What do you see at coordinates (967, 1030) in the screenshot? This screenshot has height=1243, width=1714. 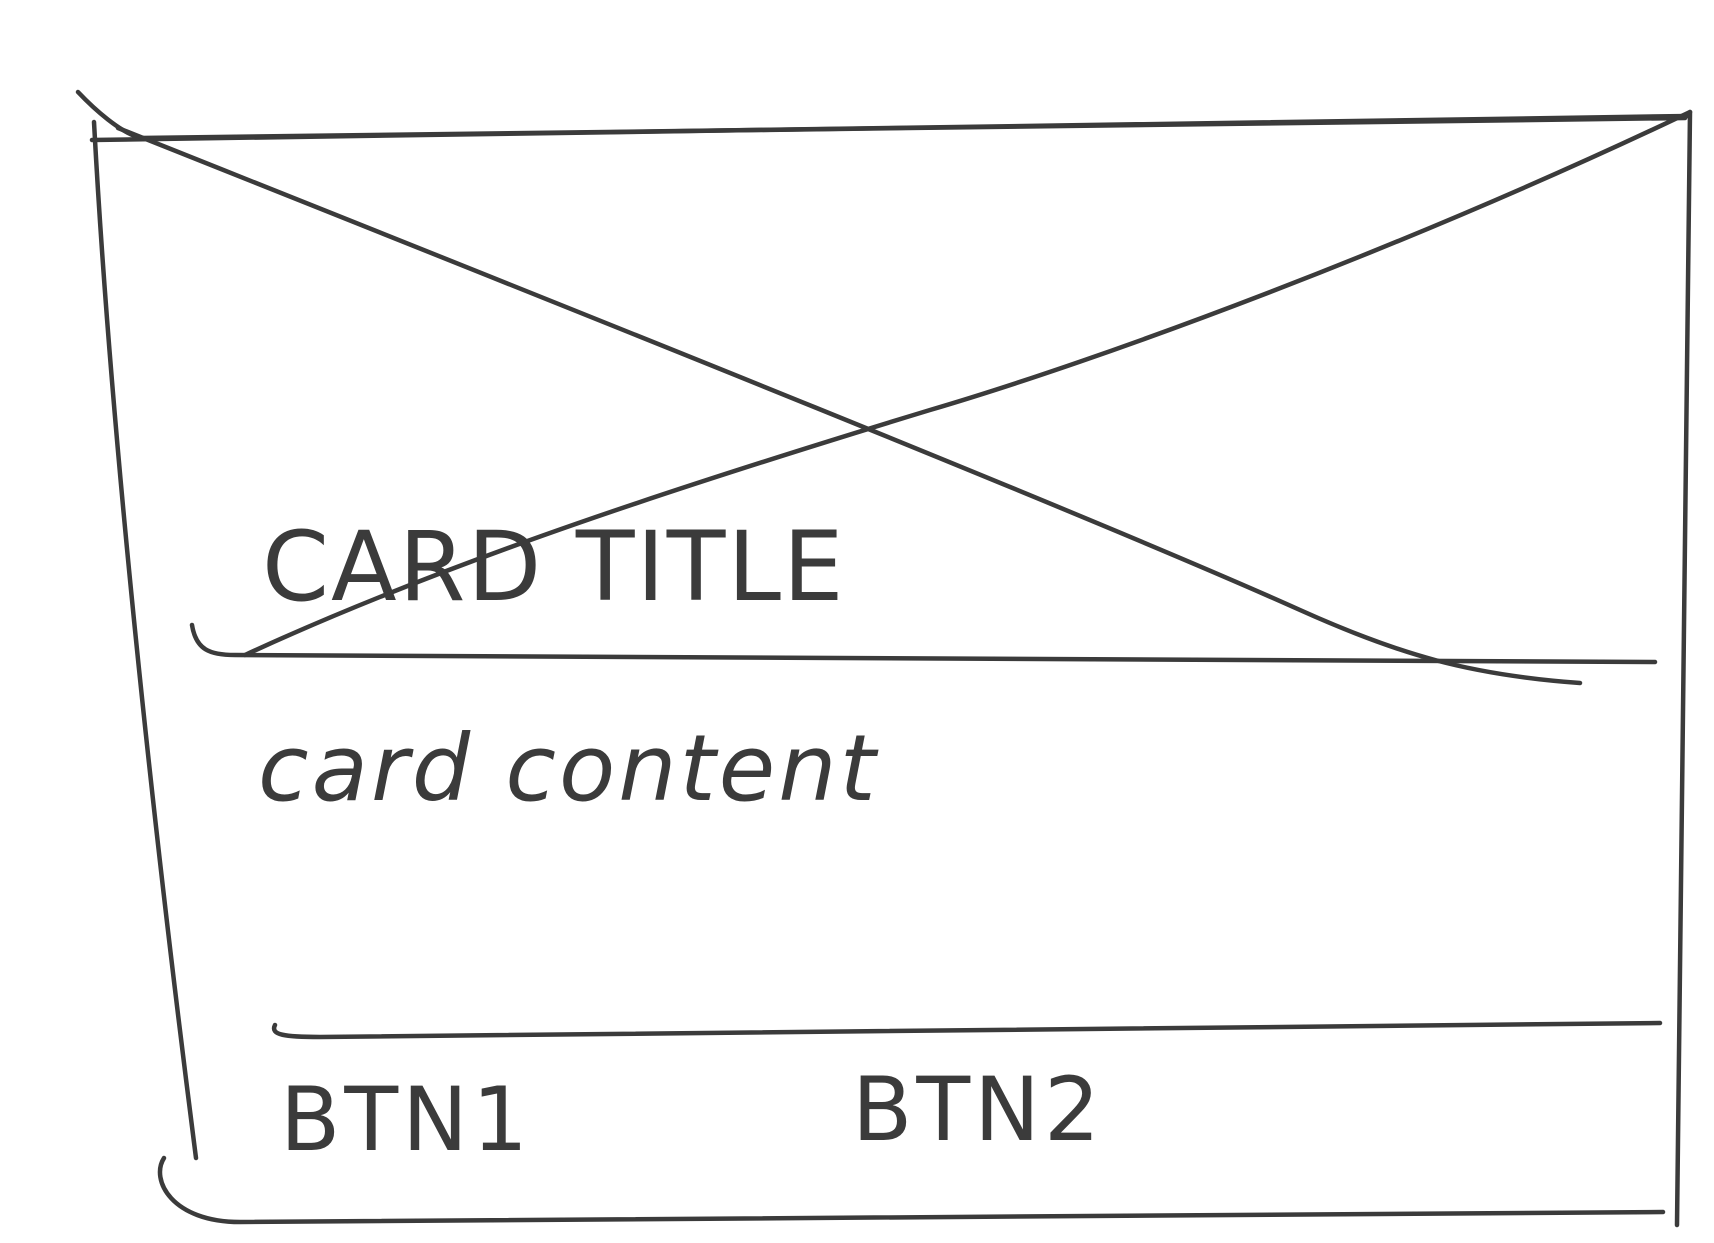 I see `actions-divider-line` at bounding box center [967, 1030].